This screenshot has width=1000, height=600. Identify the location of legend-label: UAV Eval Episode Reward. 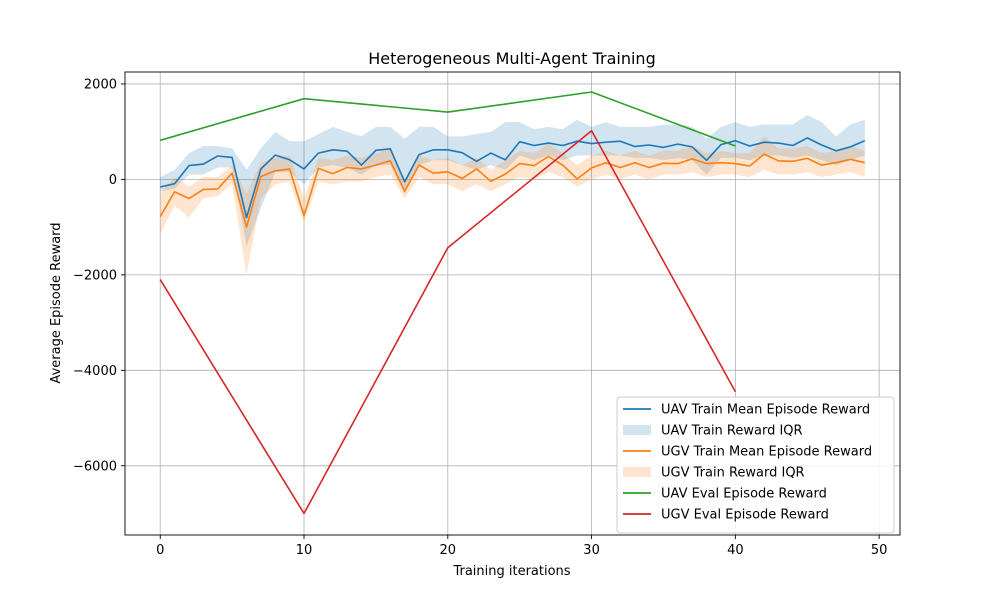
(744, 494).